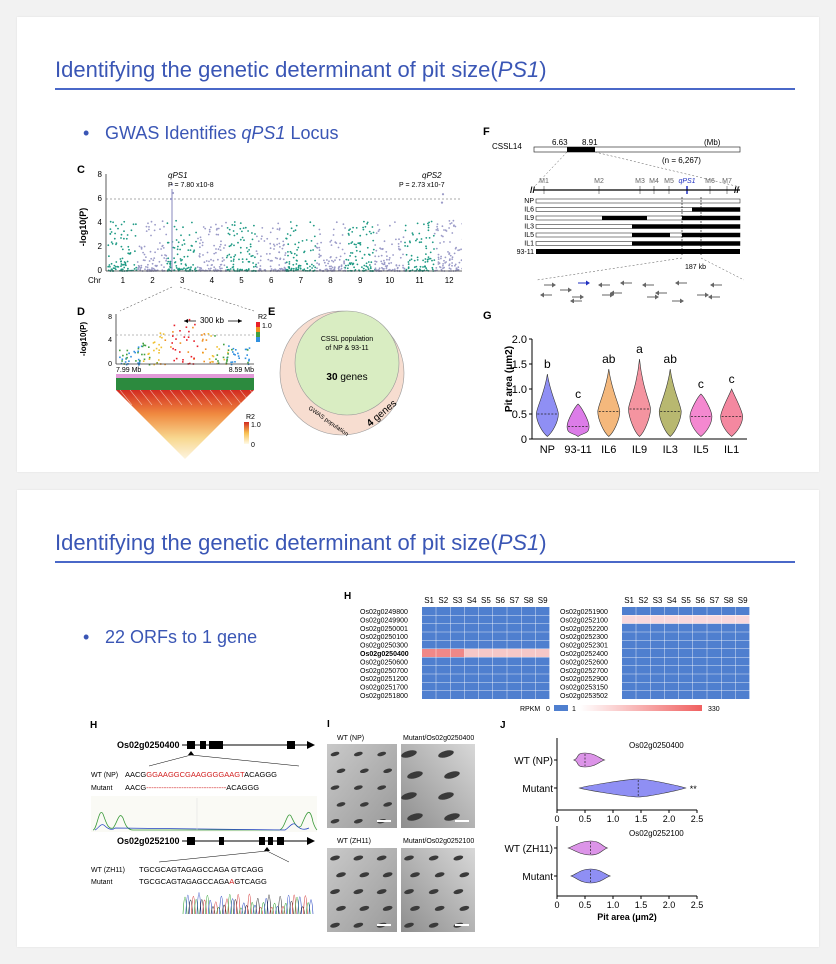 This screenshot has width=836, height=964. What do you see at coordinates (291, 745) in the screenshot?
I see `gene1-exon` at bounding box center [291, 745].